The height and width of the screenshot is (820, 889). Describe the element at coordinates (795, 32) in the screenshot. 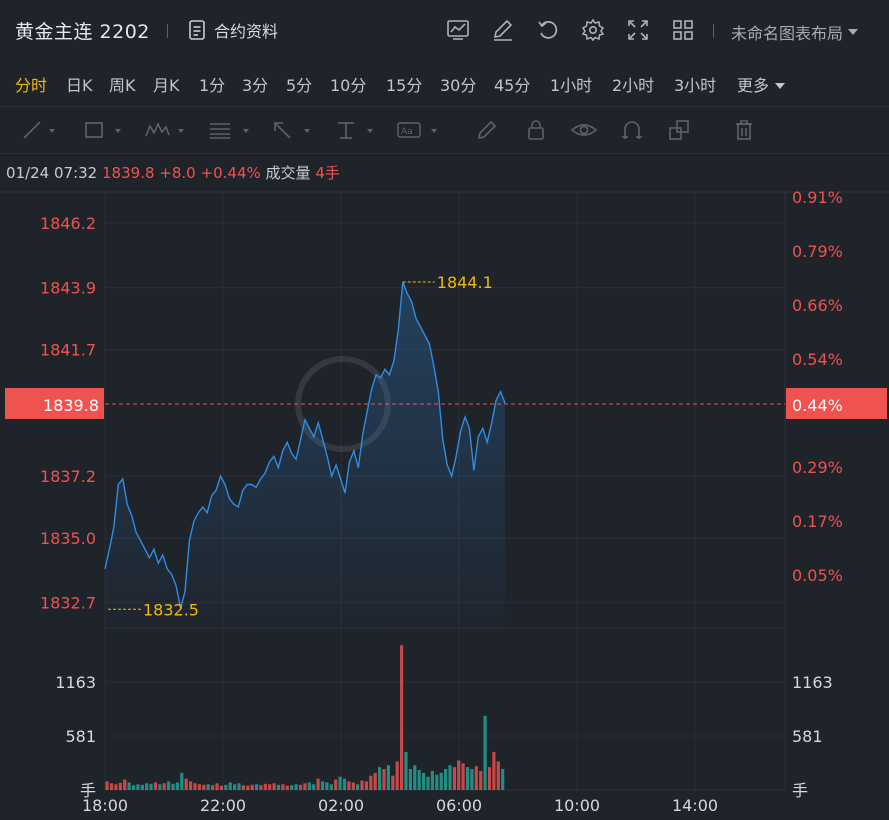

I see `layout-dropdown: 未命名图表布局` at that location.